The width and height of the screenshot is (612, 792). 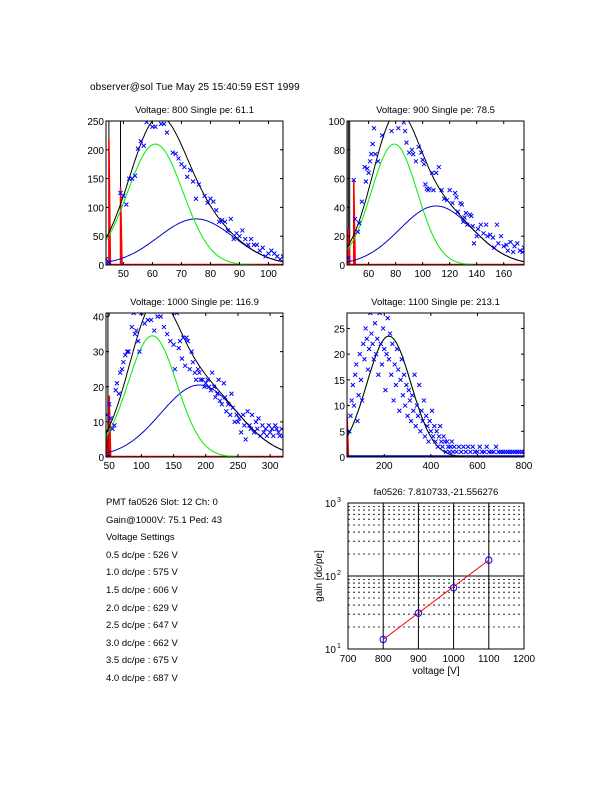 I want to click on pedestal-fit-curve, so click(x=194, y=201).